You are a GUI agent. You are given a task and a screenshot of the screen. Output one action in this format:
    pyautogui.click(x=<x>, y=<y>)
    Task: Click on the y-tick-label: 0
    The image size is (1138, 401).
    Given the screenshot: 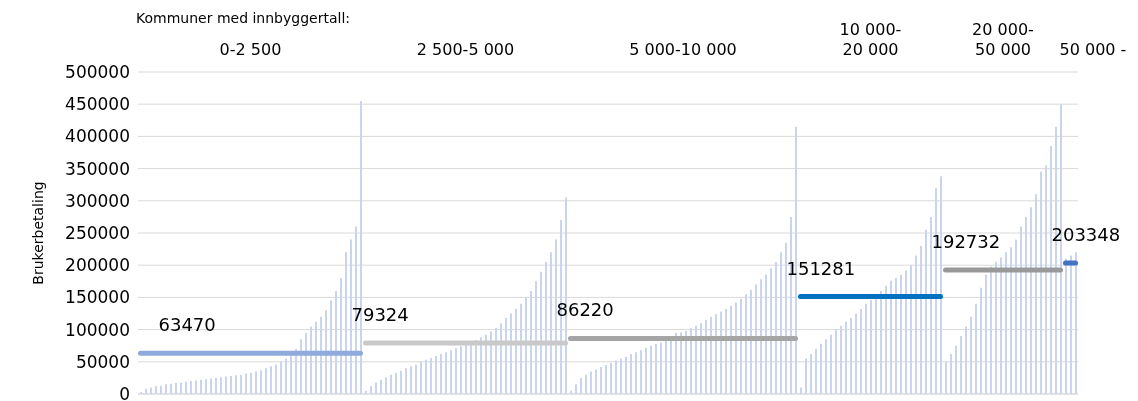 What is the action you would take?
    pyautogui.click(x=124, y=392)
    